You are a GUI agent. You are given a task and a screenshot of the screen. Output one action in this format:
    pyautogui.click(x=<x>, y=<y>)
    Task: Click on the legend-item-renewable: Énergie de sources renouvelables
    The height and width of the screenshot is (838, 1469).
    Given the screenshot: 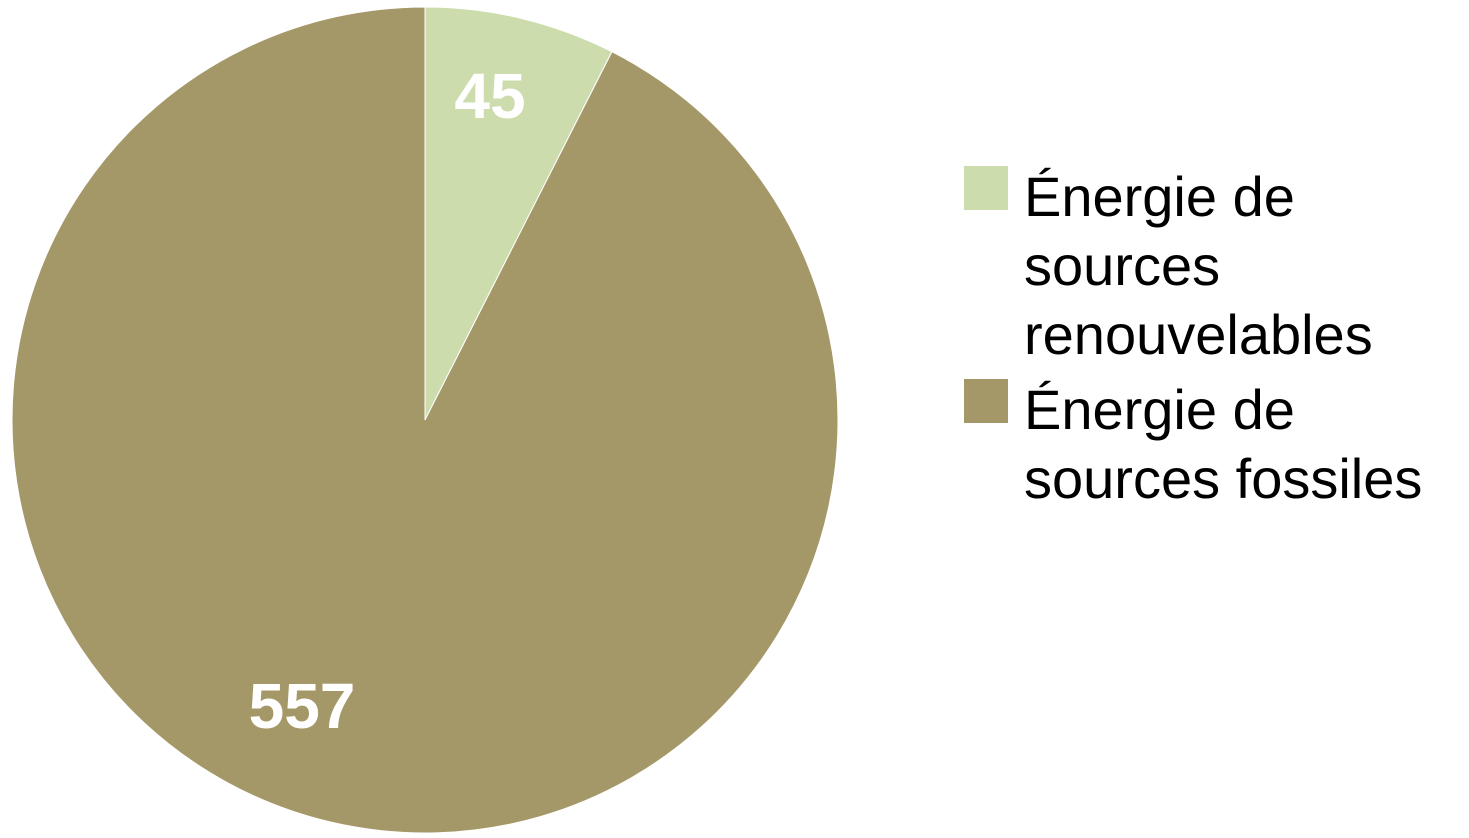 What is the action you would take?
    pyautogui.click(x=1214, y=265)
    